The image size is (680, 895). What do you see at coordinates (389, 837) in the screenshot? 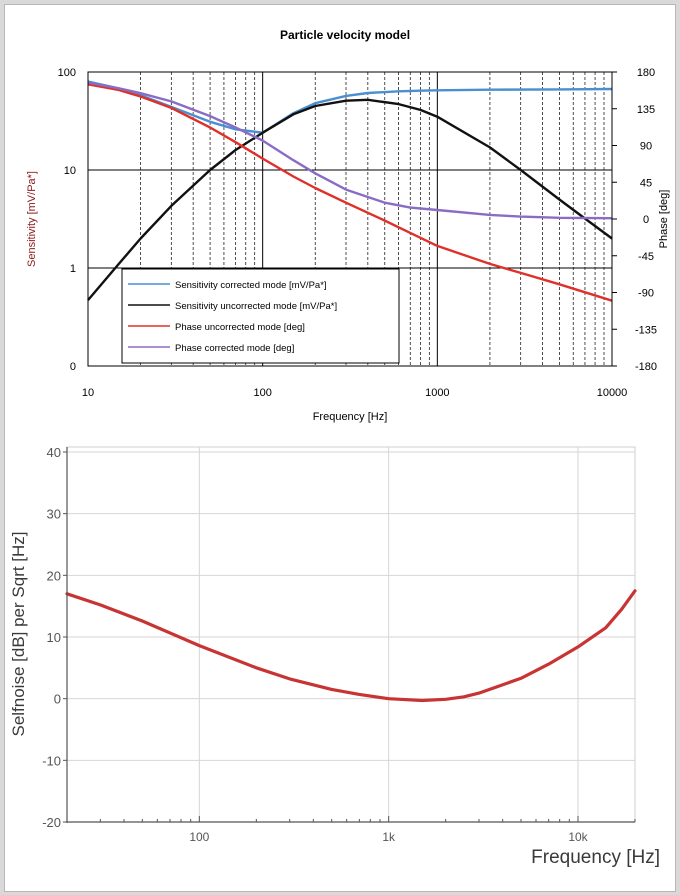
I see `x-tick-label: 1k` at bounding box center [389, 837].